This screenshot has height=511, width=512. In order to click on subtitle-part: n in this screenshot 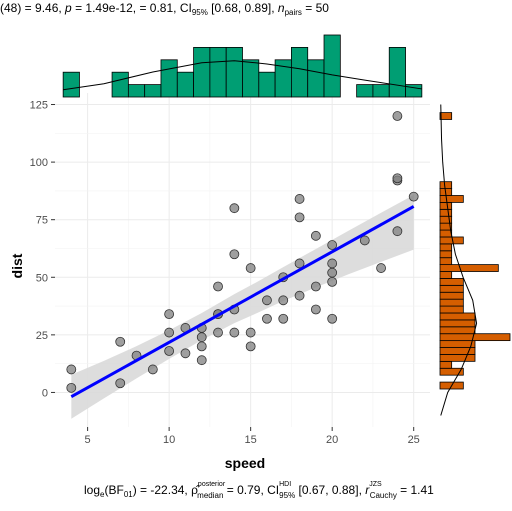, I will do `click(281, 8)`.